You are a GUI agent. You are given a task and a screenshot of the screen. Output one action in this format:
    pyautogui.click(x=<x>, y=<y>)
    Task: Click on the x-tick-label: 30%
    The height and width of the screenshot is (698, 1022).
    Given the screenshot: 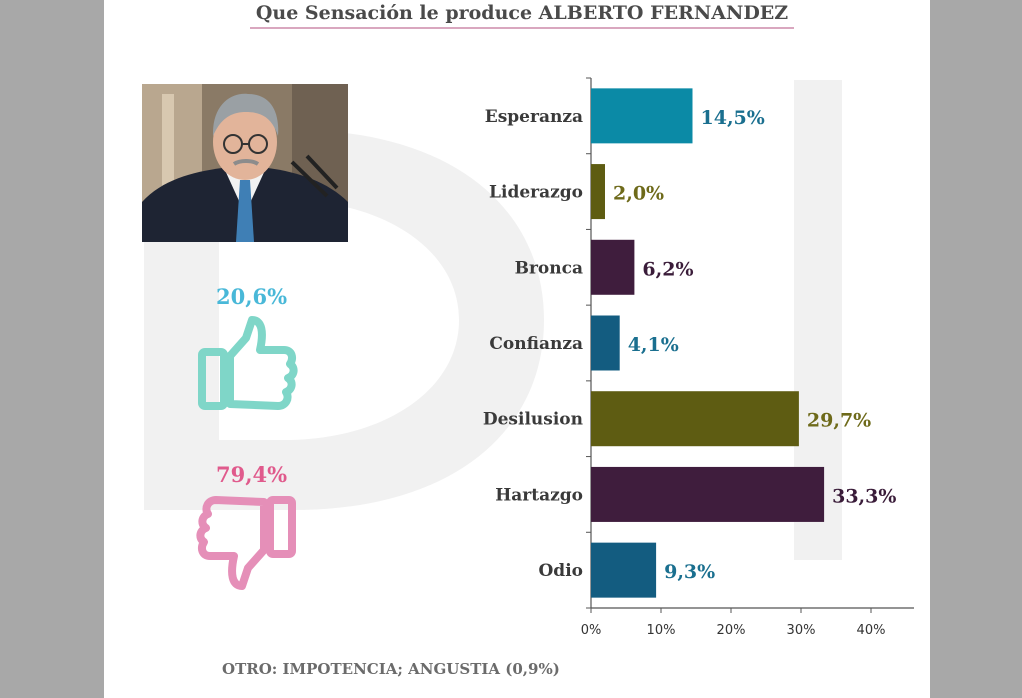 What is the action you would take?
    pyautogui.click(x=801, y=630)
    